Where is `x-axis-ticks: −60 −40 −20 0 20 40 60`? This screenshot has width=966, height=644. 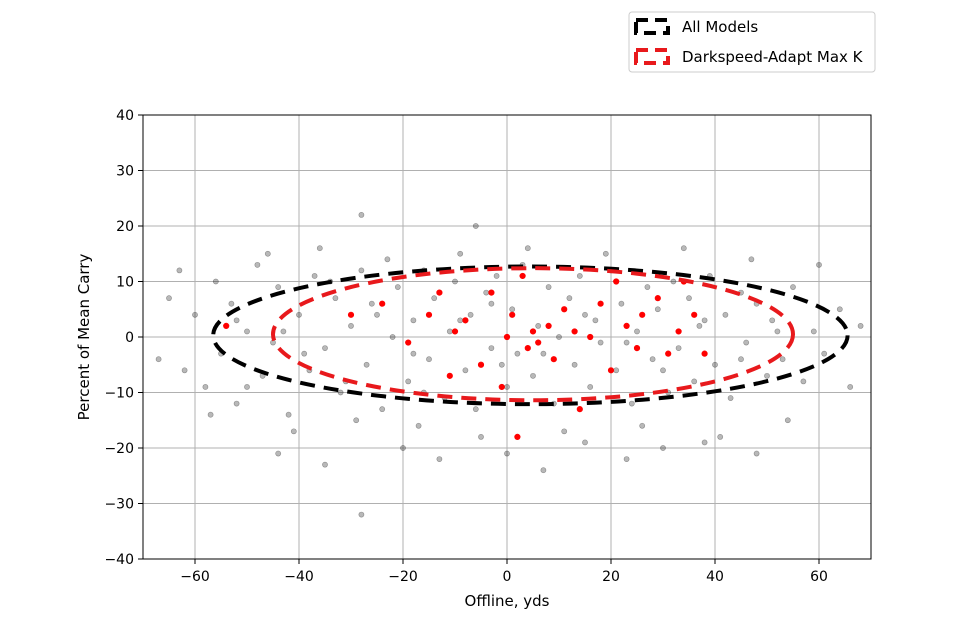
x-axis-ticks: −60 −40 −20 0 20 40 60 is located at coordinates (504, 572).